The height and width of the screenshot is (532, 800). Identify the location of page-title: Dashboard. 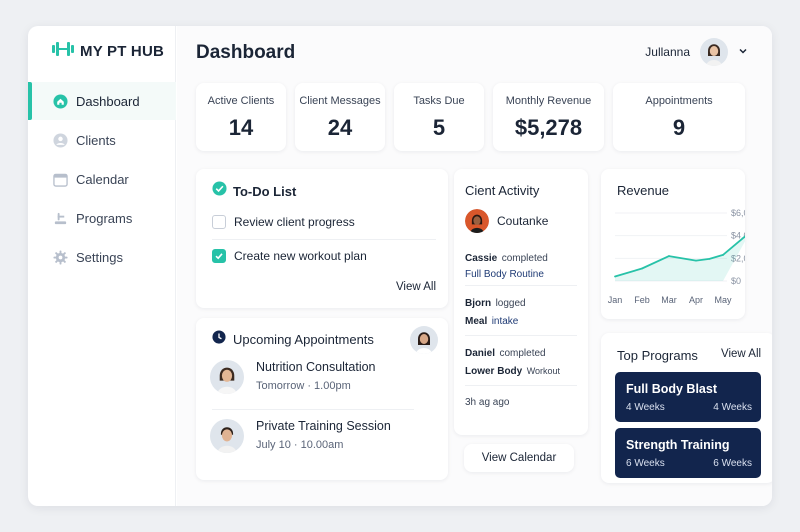
(246, 52).